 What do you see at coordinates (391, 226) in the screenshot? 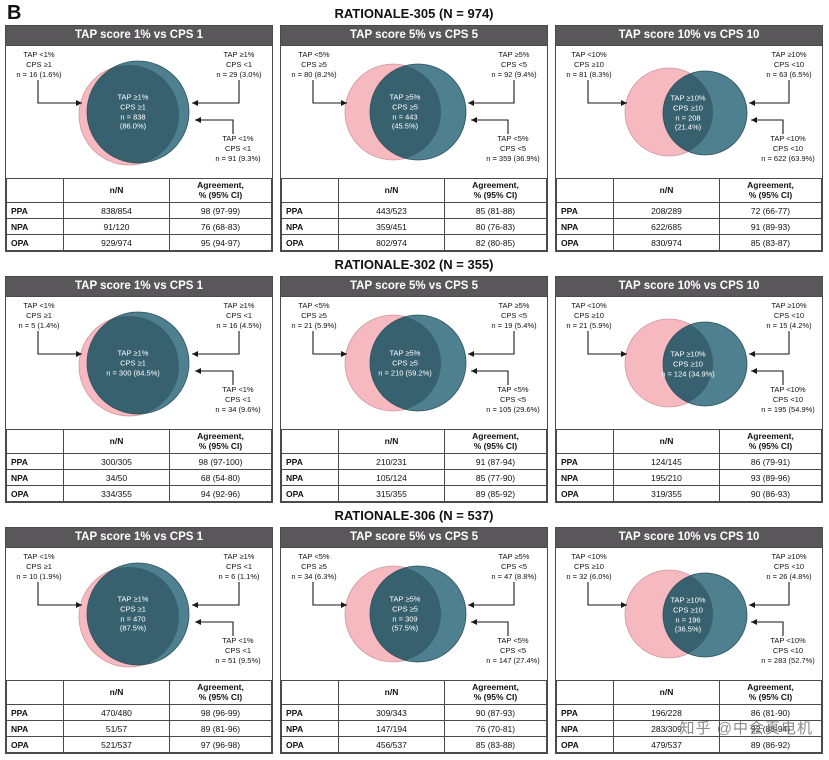
I see `n-over-N-value: 359/451` at bounding box center [391, 226].